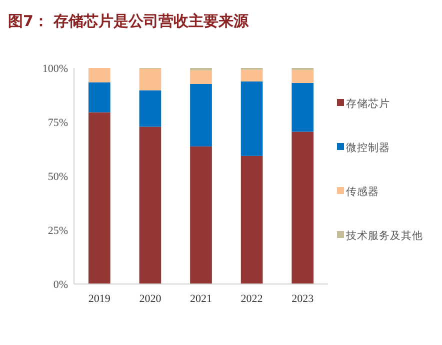 The height and width of the screenshot is (345, 442). What do you see at coordinates (58, 231) in the screenshot?
I see `y-tick-label: 25%` at bounding box center [58, 231].